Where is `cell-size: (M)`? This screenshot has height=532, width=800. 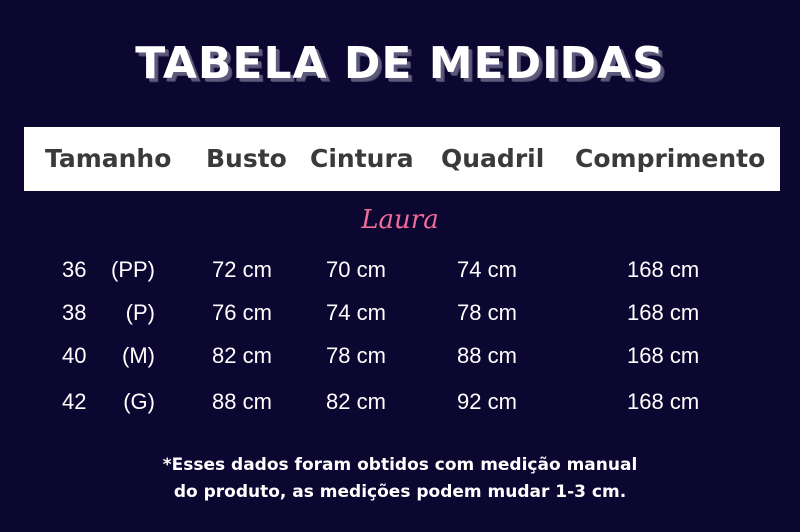
cell-size: (M) is located at coordinates (138, 355).